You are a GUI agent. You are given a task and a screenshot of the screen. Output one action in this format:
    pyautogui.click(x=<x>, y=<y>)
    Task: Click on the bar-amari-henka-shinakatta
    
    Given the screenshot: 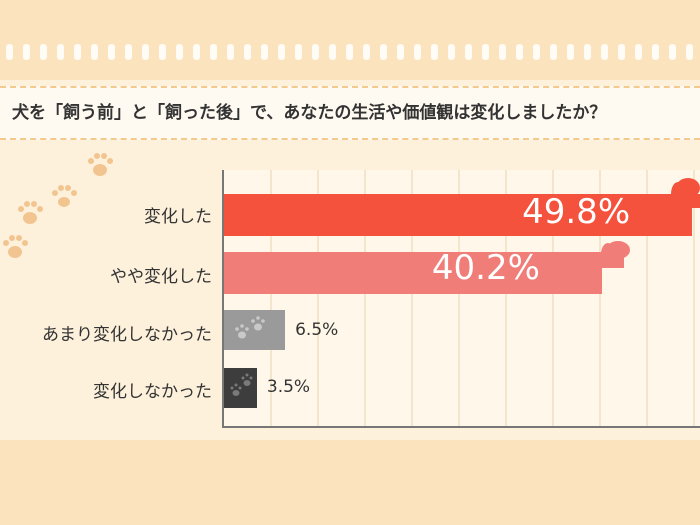 What is the action you would take?
    pyautogui.click(x=255, y=330)
    